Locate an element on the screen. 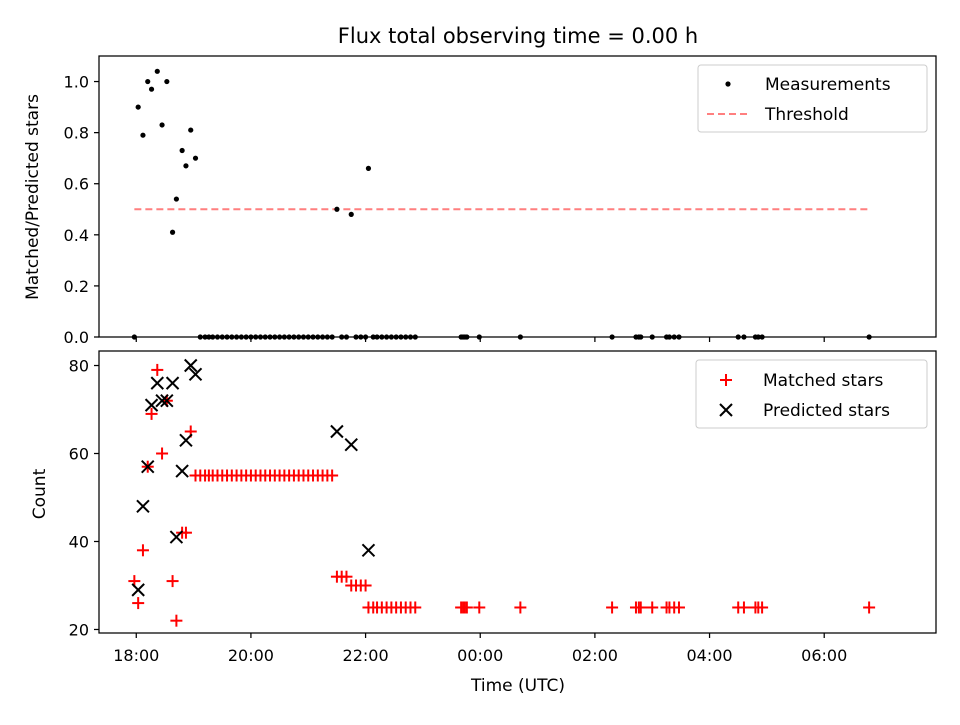 The height and width of the screenshot is (725, 960). x-tick-label: 04:00 is located at coordinates (709, 655).